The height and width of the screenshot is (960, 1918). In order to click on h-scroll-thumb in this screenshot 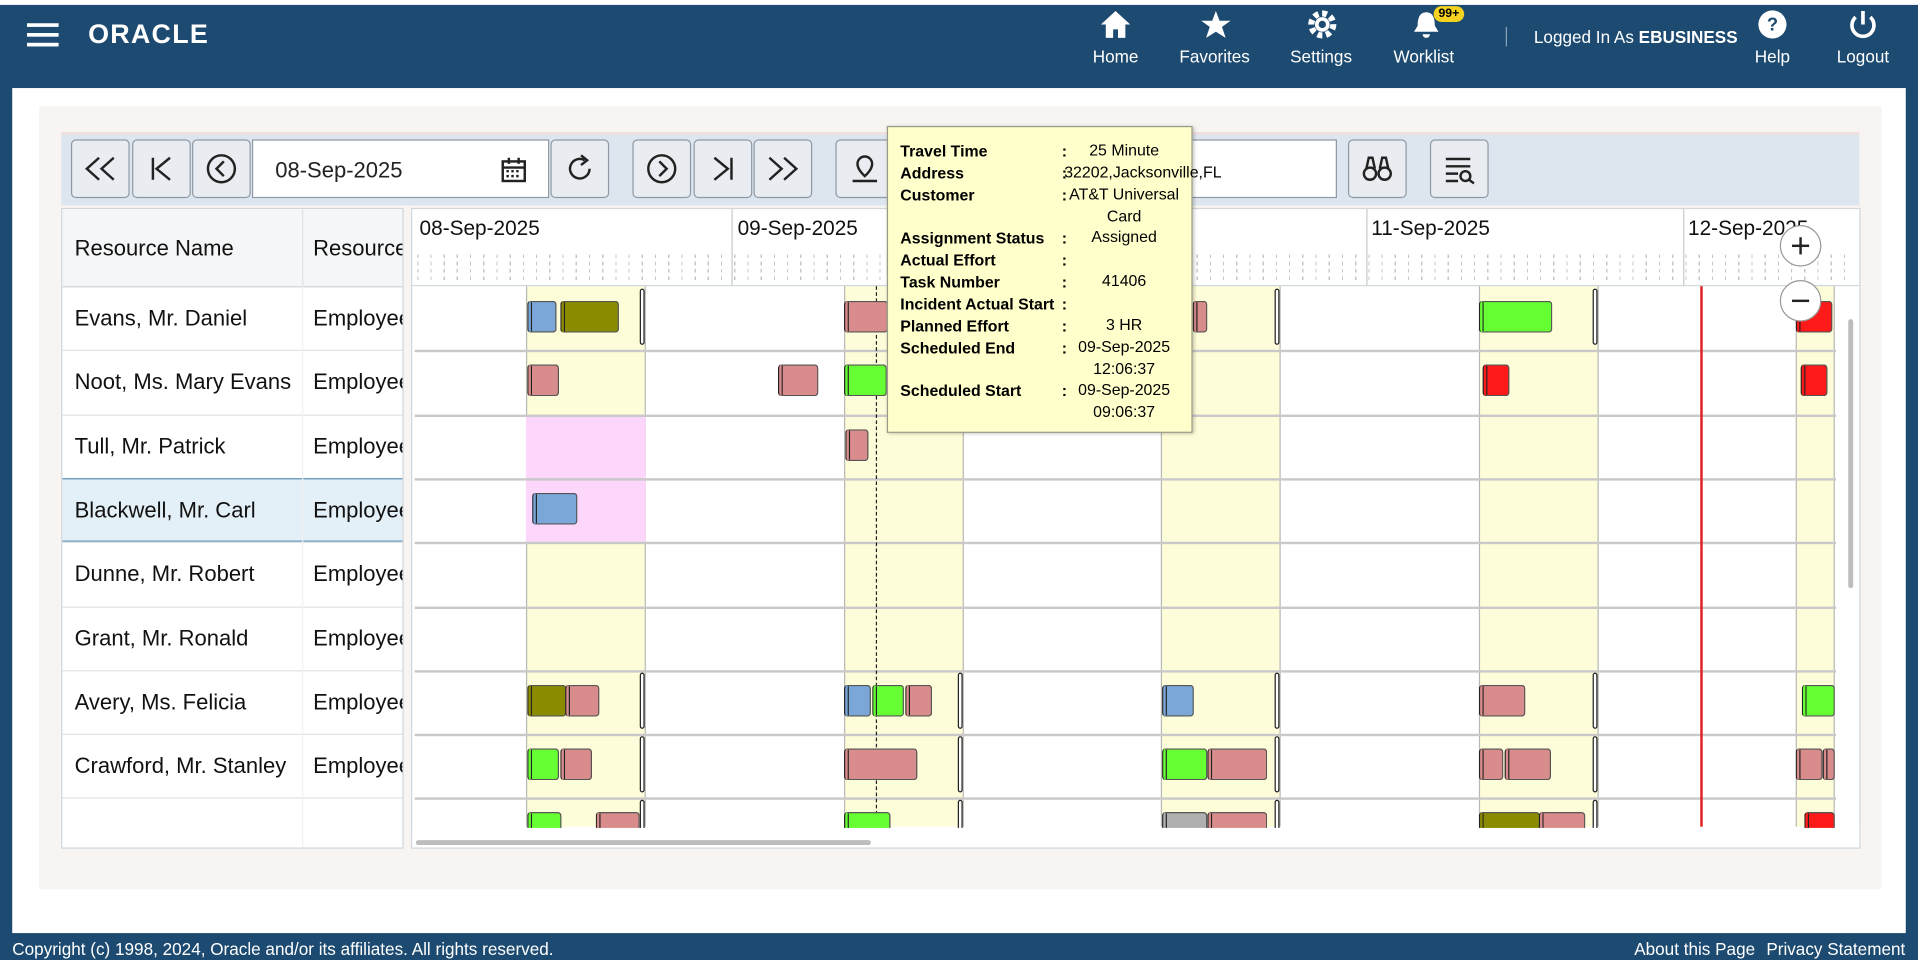, I will do `click(643, 843)`.